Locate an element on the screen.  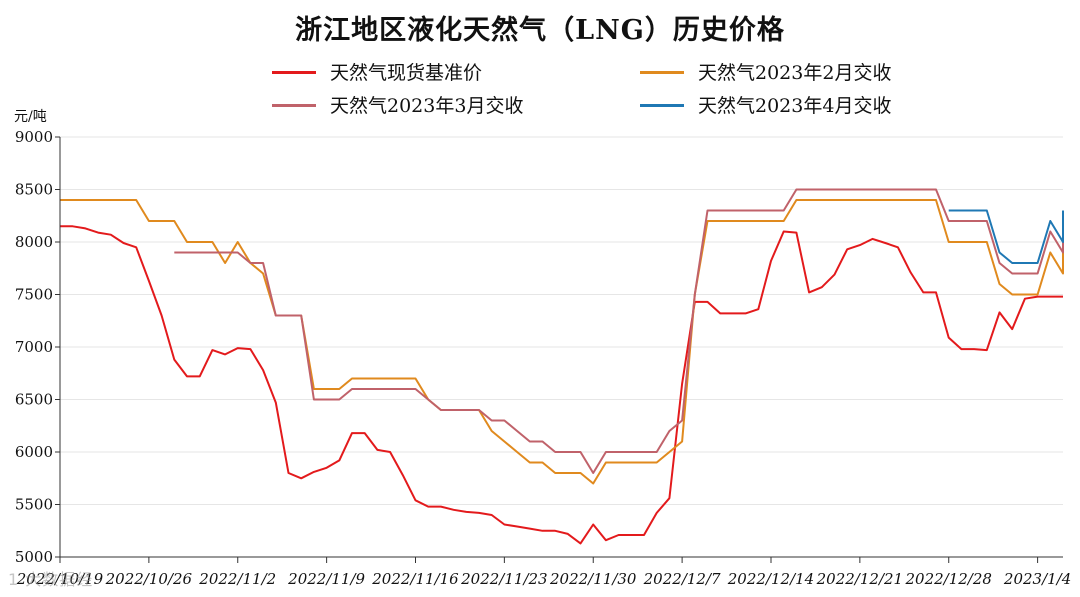
legend-item-apr: 天然气2023年4月交收 is located at coordinates (765, 104).